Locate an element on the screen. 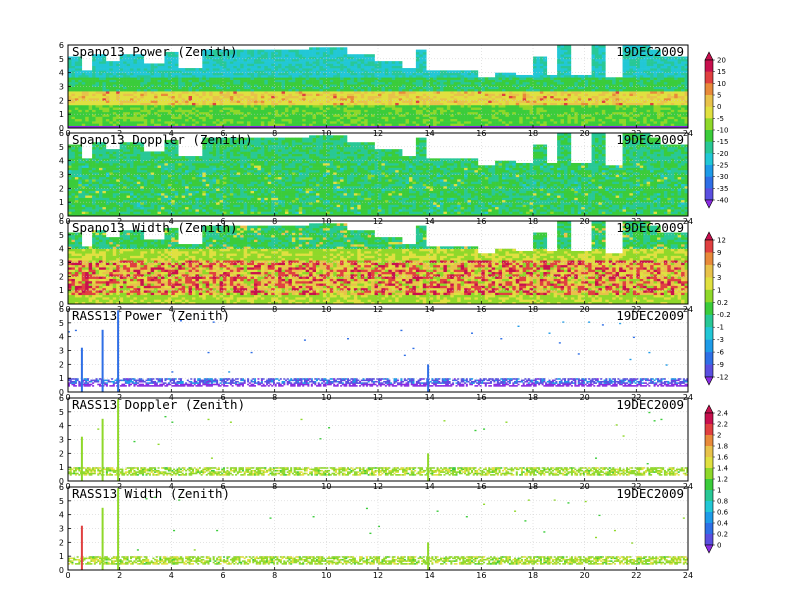 The height and width of the screenshot is (612, 792). colorbar-label: -15 is located at coordinates (722, 142).